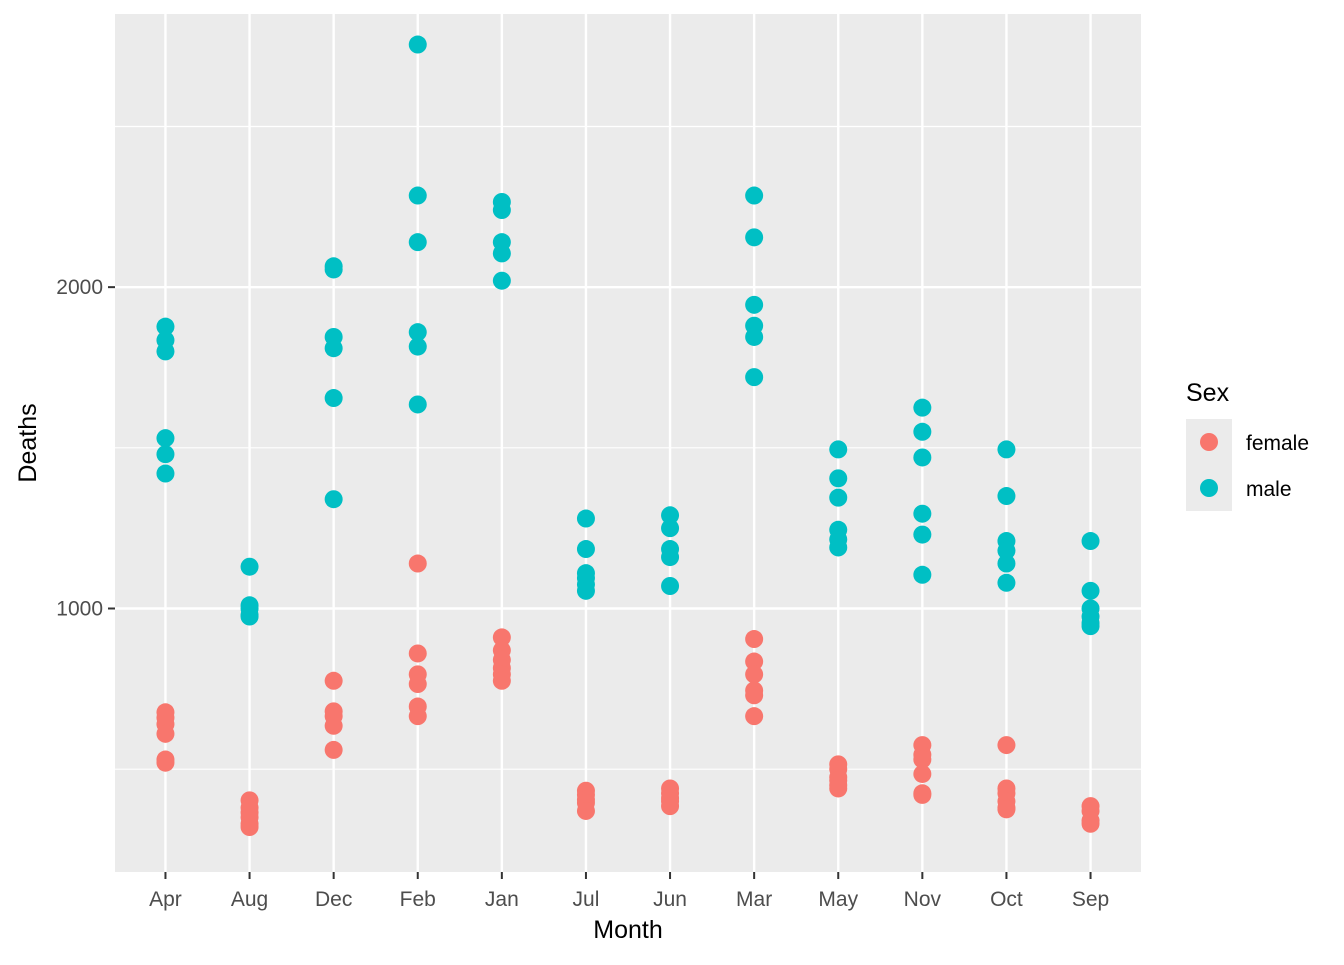  Describe the element at coordinates (670, 899) in the screenshot. I see `x-tick-label: Jun` at that location.